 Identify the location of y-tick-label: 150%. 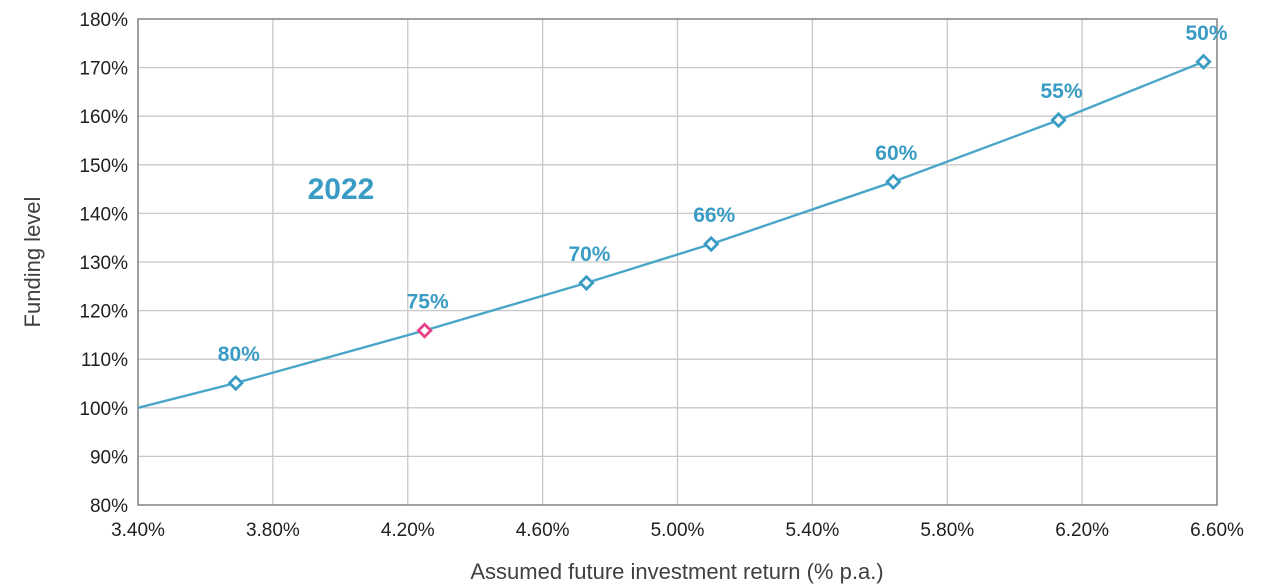
(103, 166).